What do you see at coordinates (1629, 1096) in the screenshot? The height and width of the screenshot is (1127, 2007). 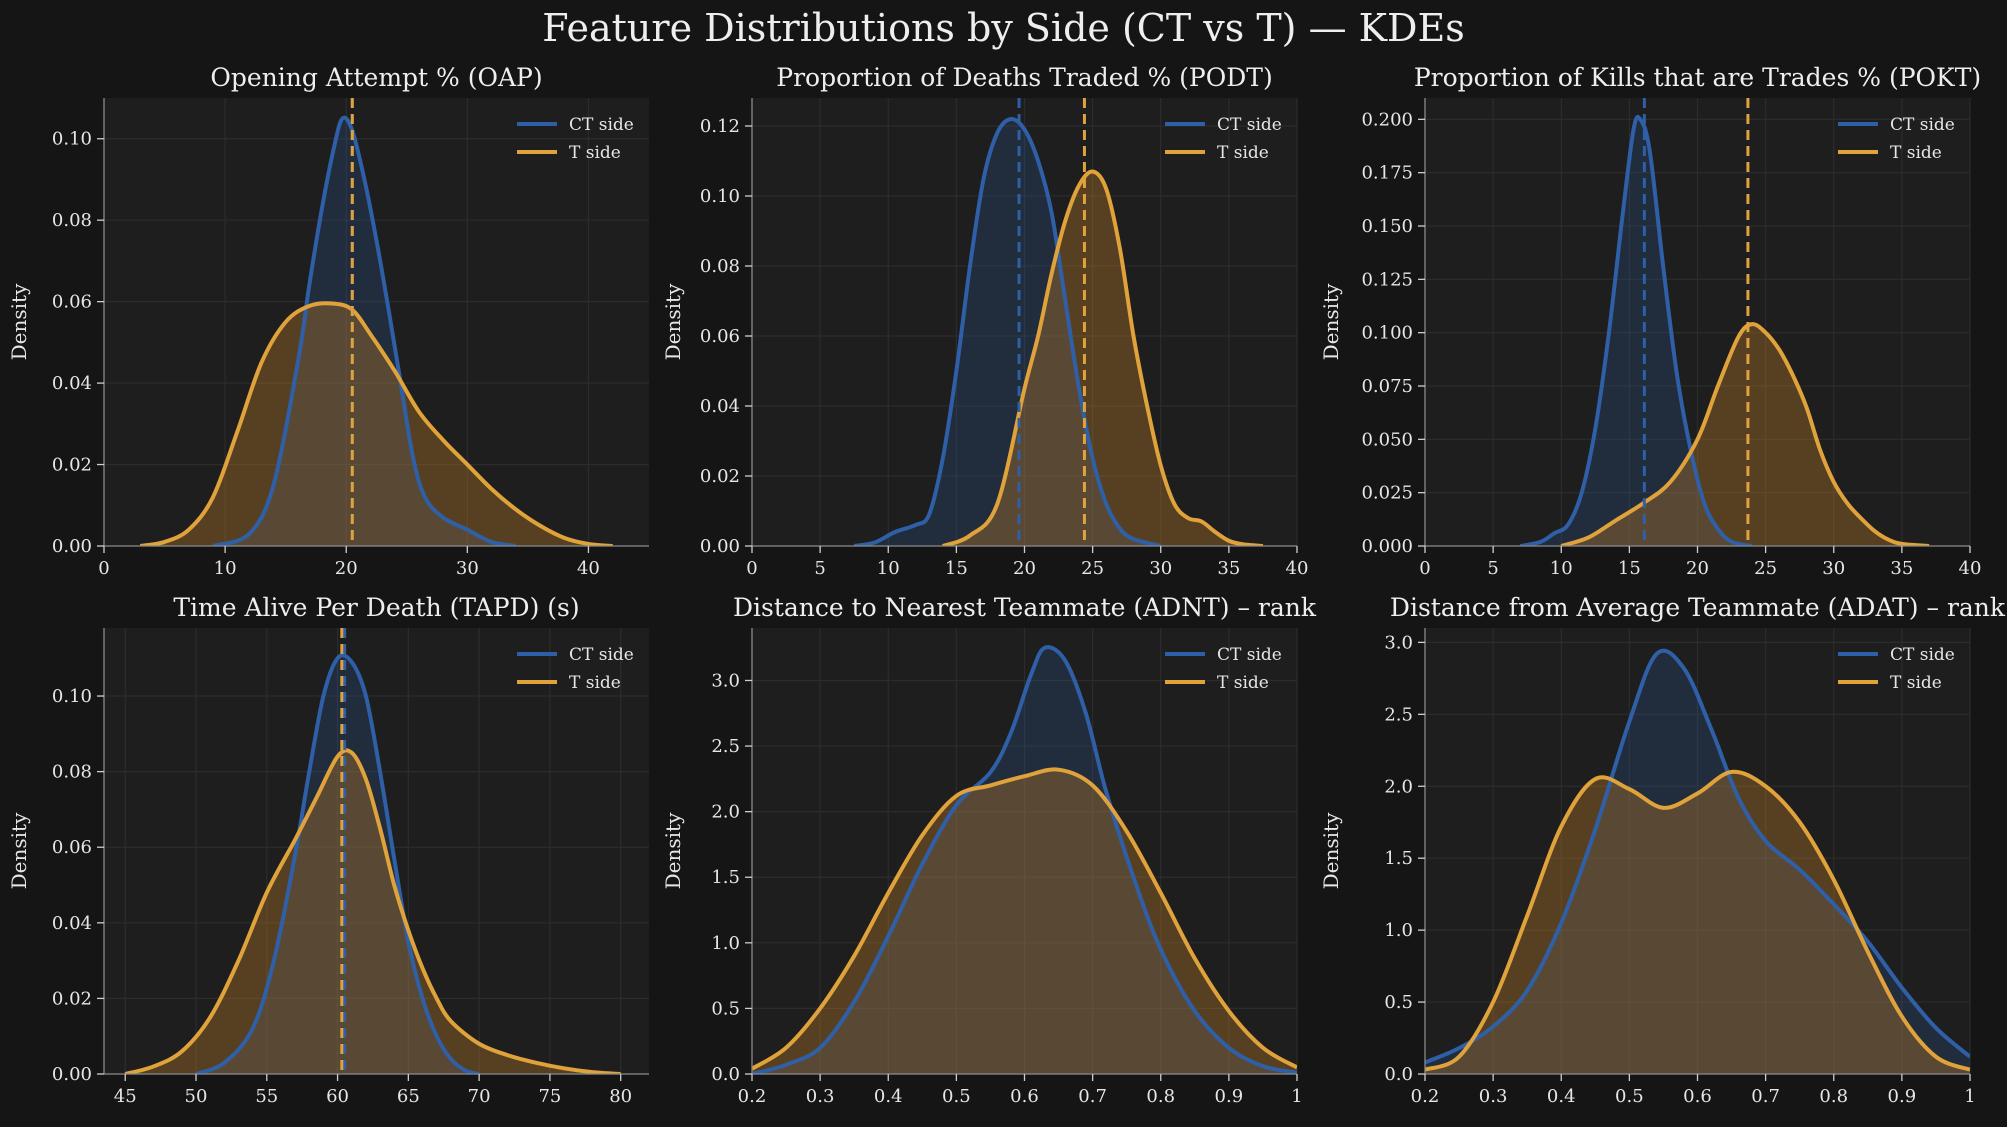 I see `x-tick-label: 0.5` at bounding box center [1629, 1096].